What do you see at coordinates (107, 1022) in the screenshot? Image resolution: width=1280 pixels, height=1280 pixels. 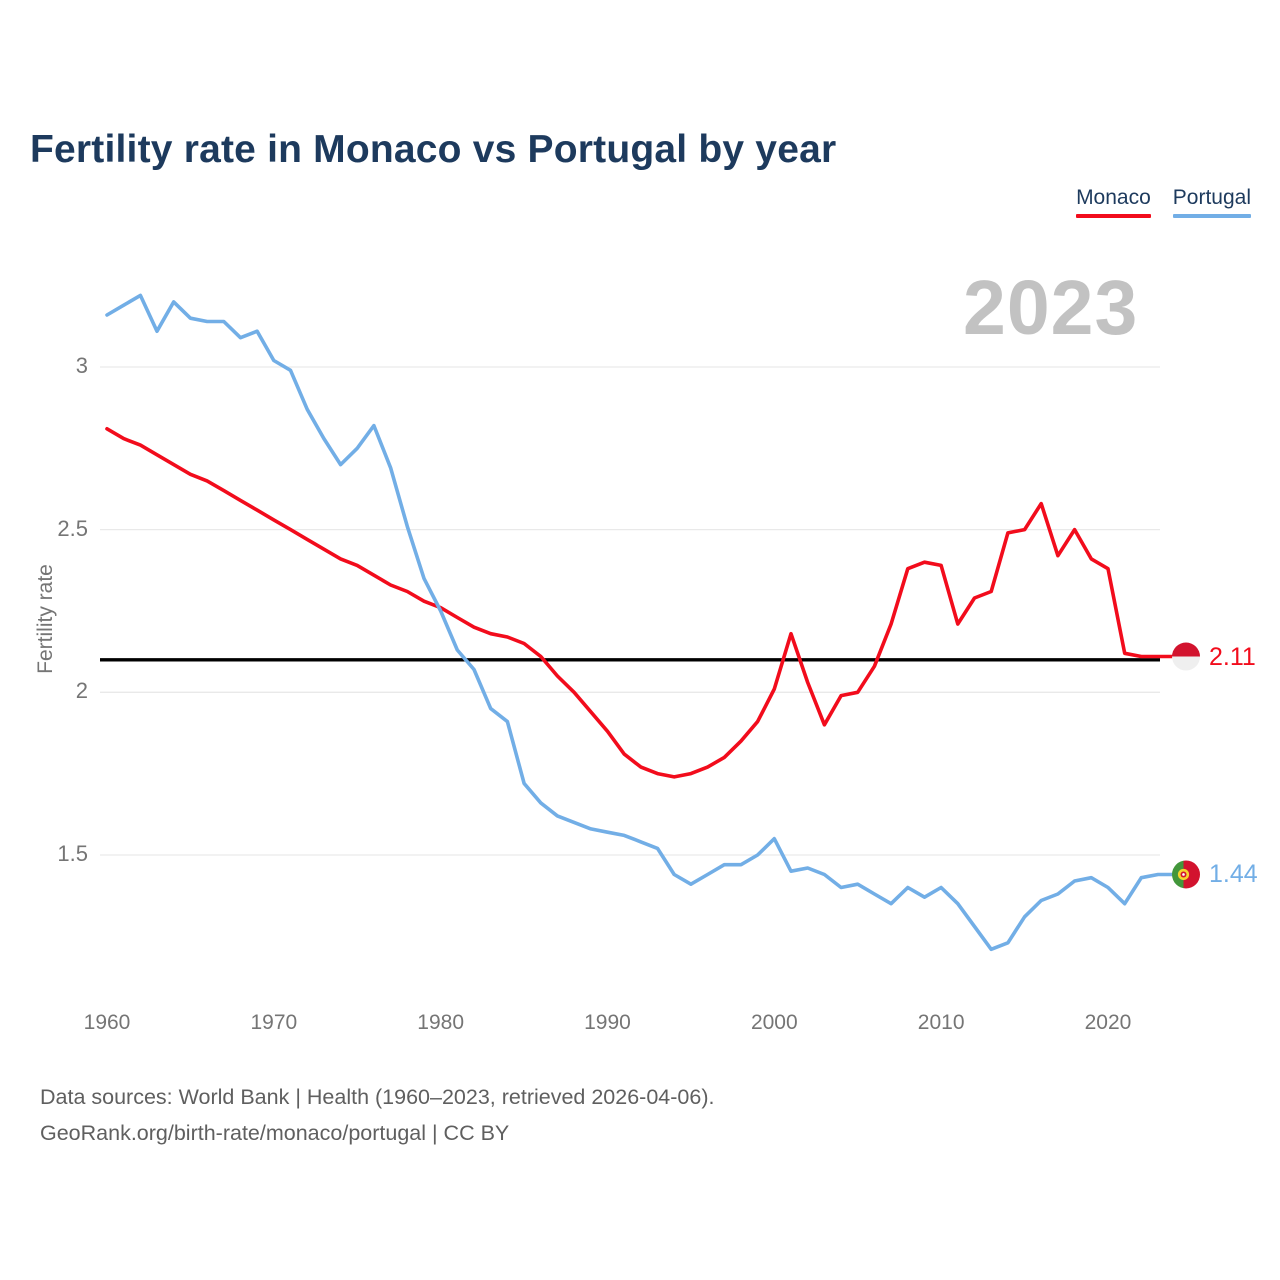 I see `x-tick-label: 1960` at bounding box center [107, 1022].